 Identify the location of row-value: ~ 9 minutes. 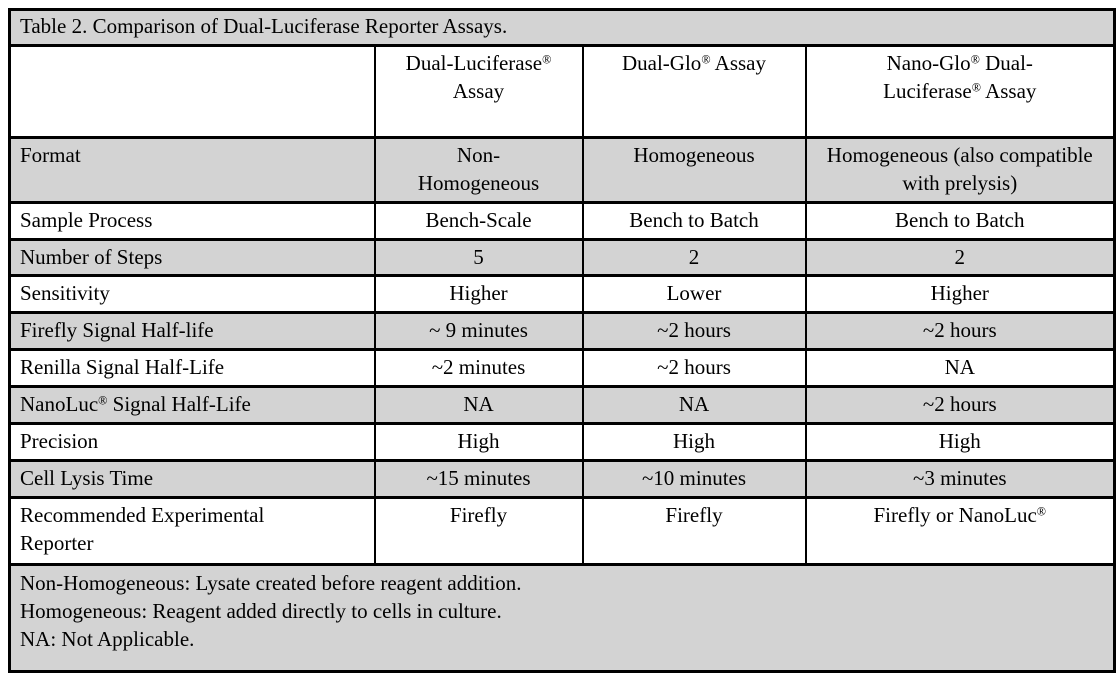
(478, 331).